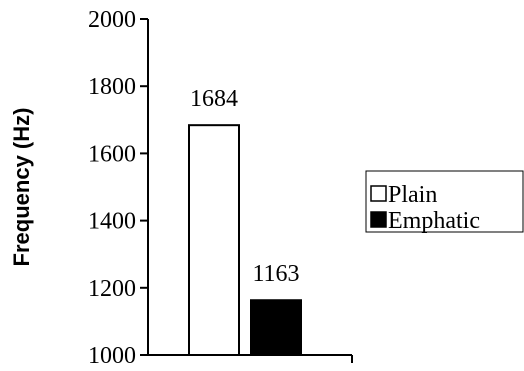 The height and width of the screenshot is (371, 524). I want to click on y-tick-label: 1800, so click(112, 87).